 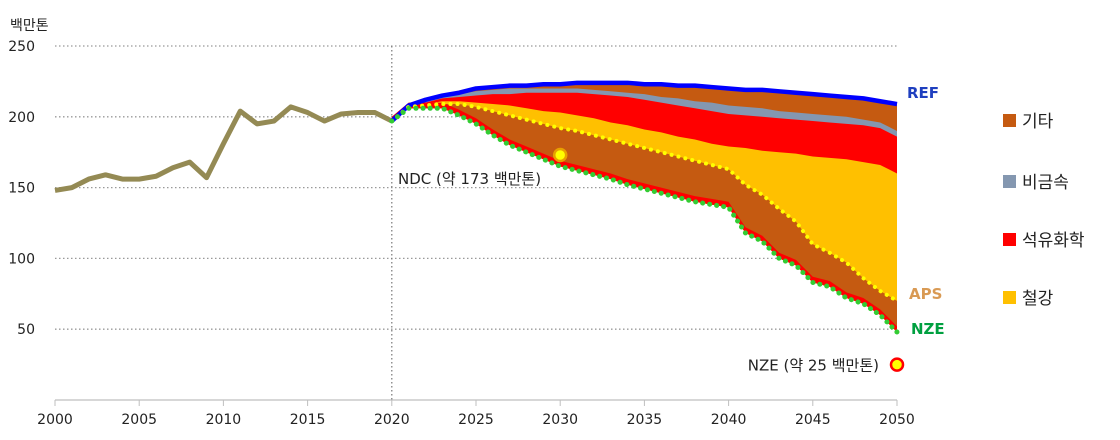 What do you see at coordinates (476, 420) in the screenshot?
I see `x-tick-label: 2025` at bounding box center [476, 420].